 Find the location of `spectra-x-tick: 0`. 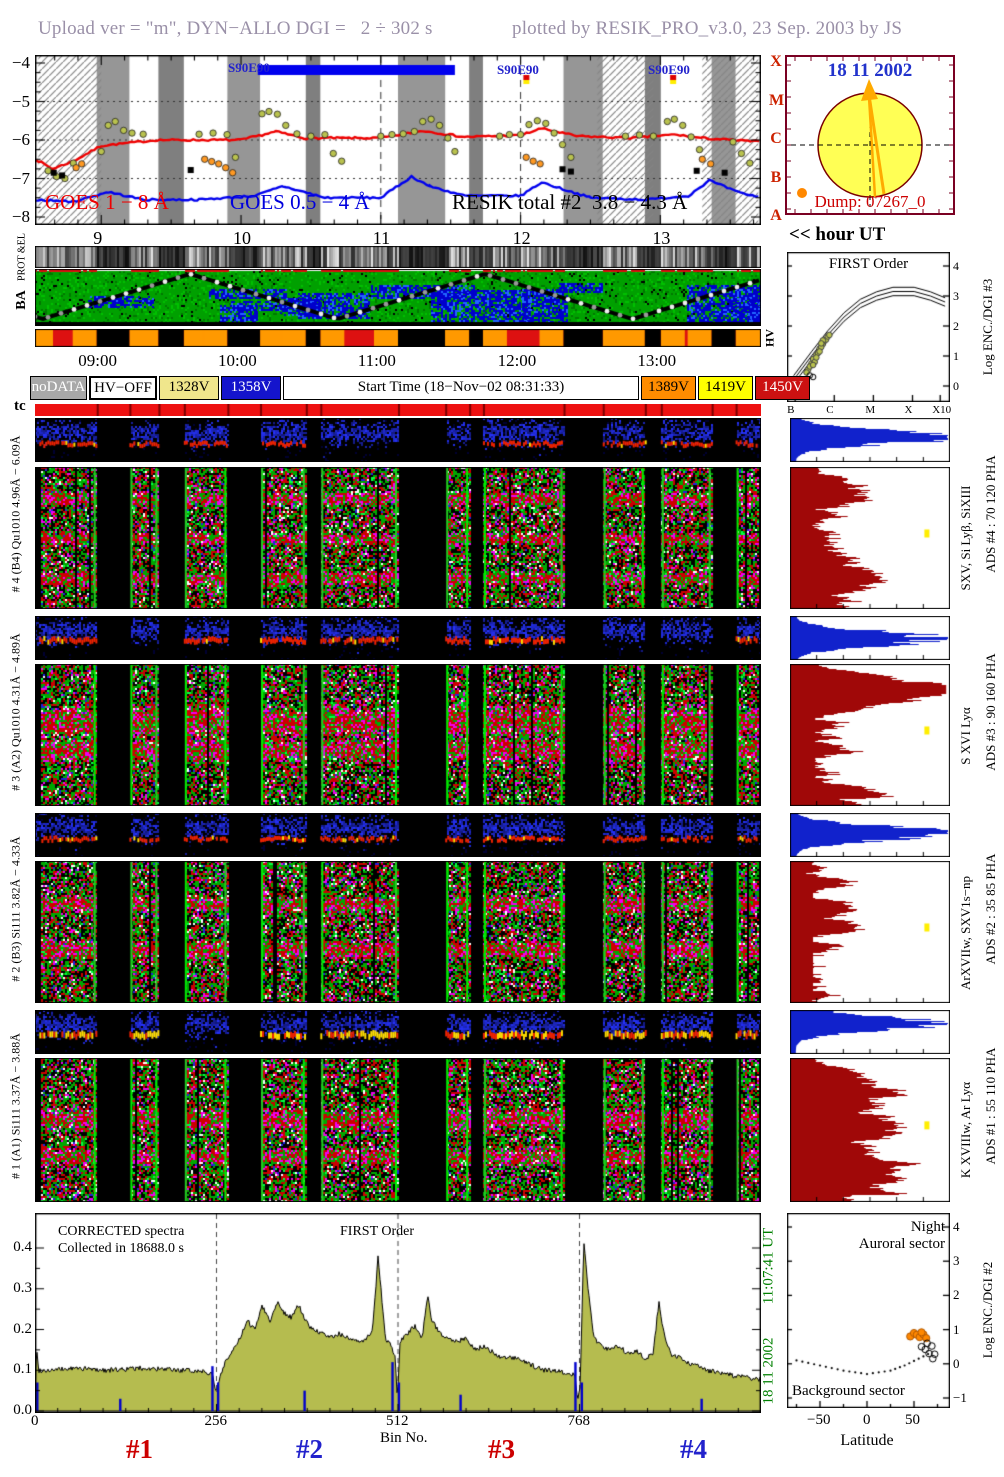

spectra-x-tick: 0 is located at coordinates (35, 1421).